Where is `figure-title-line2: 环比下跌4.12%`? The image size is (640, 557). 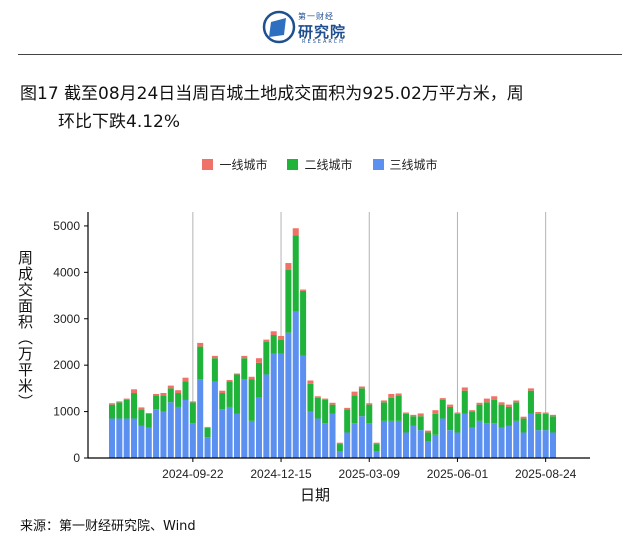 figure-title-line2: 环比下跌4.12% is located at coordinates (119, 122).